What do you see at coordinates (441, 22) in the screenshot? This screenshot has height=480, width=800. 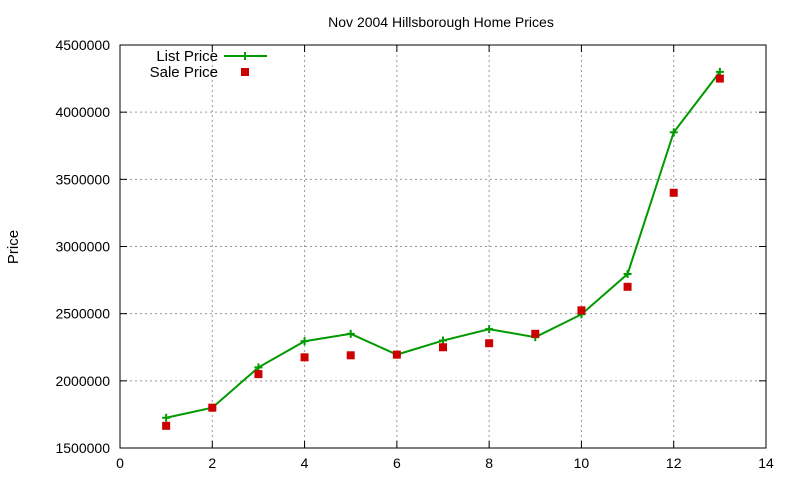 I see `chart-title: Nov 2004 Hillsborough Home Prices` at bounding box center [441, 22].